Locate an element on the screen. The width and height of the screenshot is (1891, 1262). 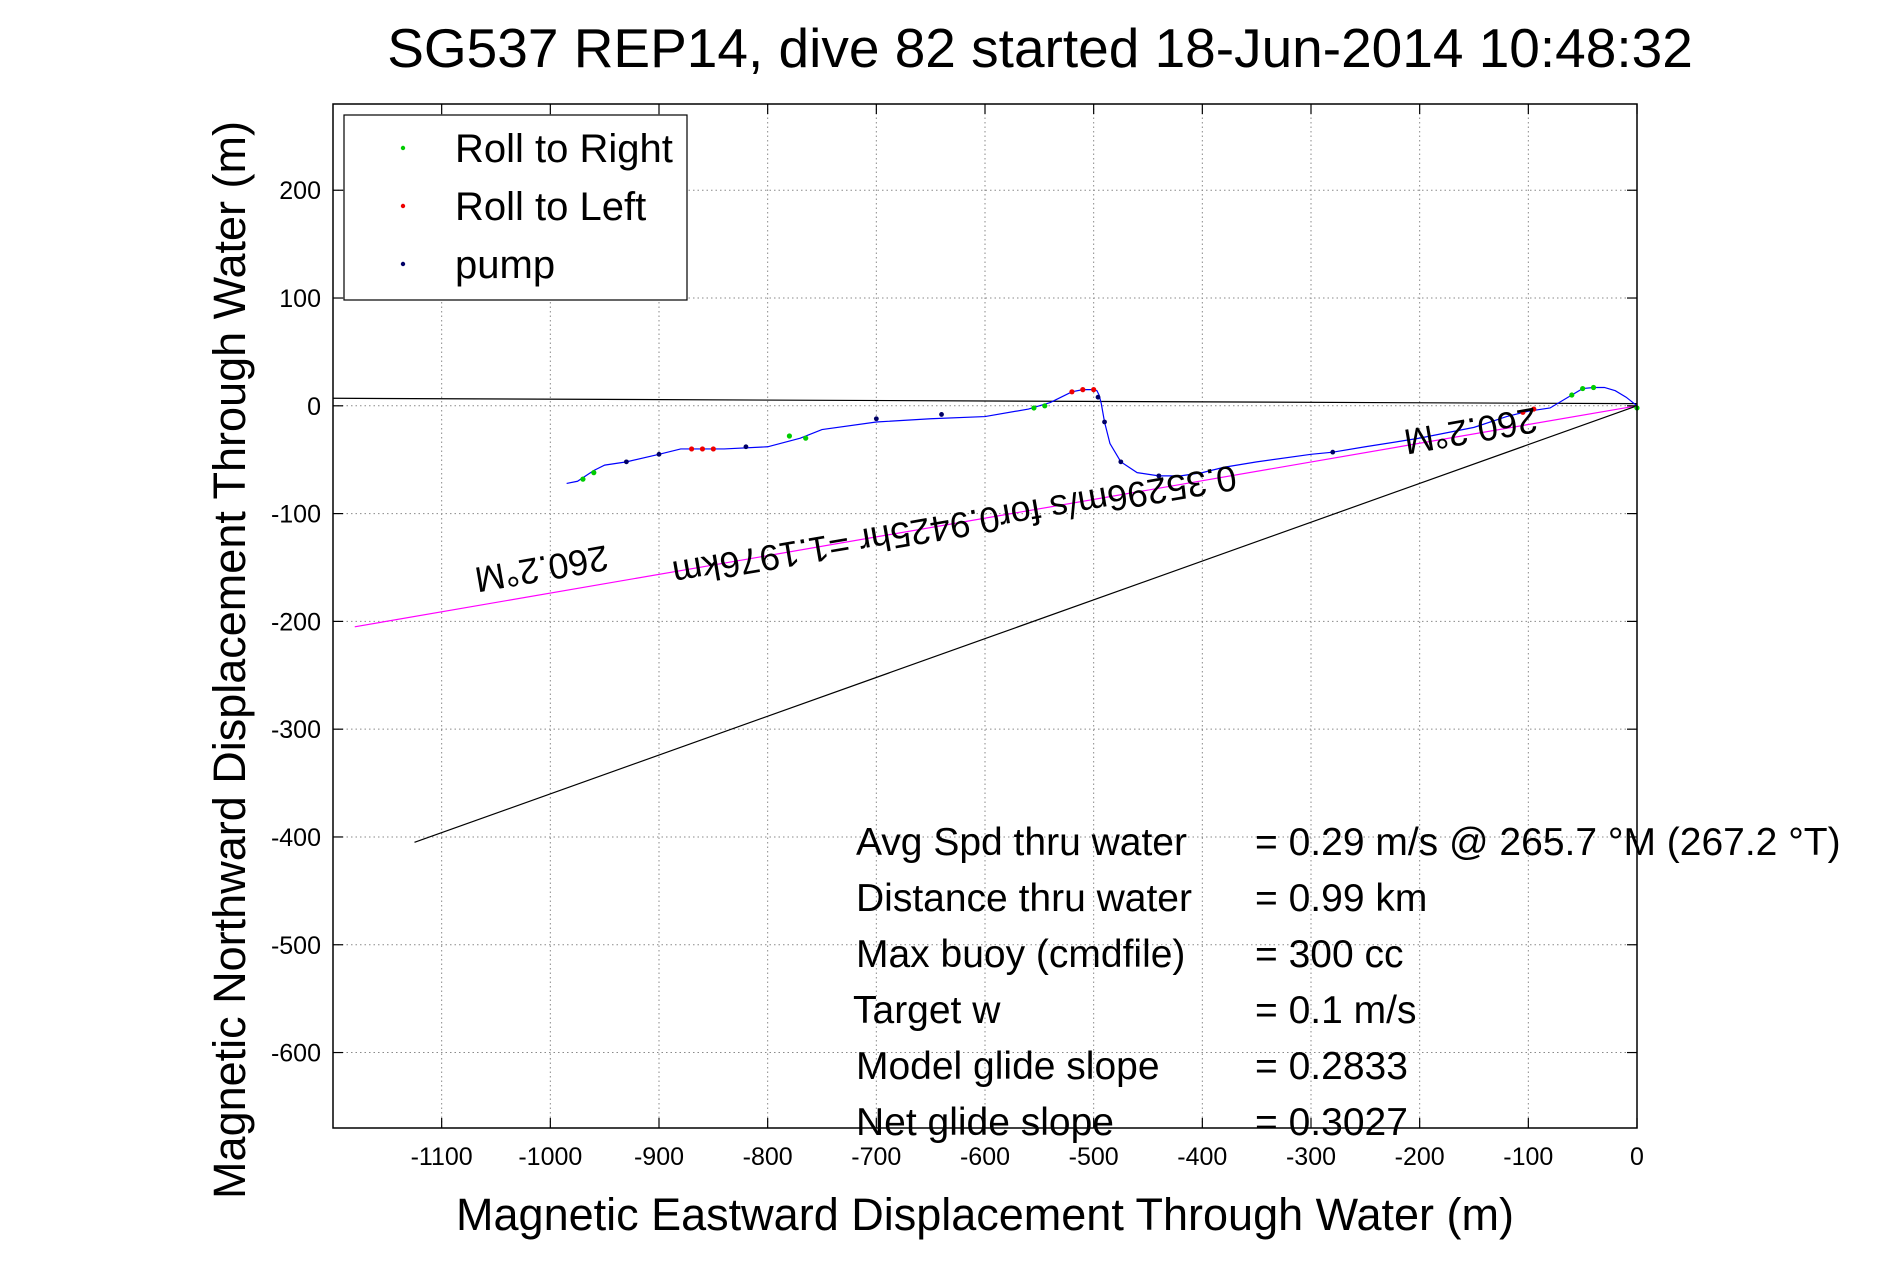
y-tick-label: -600 is located at coordinates (296, 1054).